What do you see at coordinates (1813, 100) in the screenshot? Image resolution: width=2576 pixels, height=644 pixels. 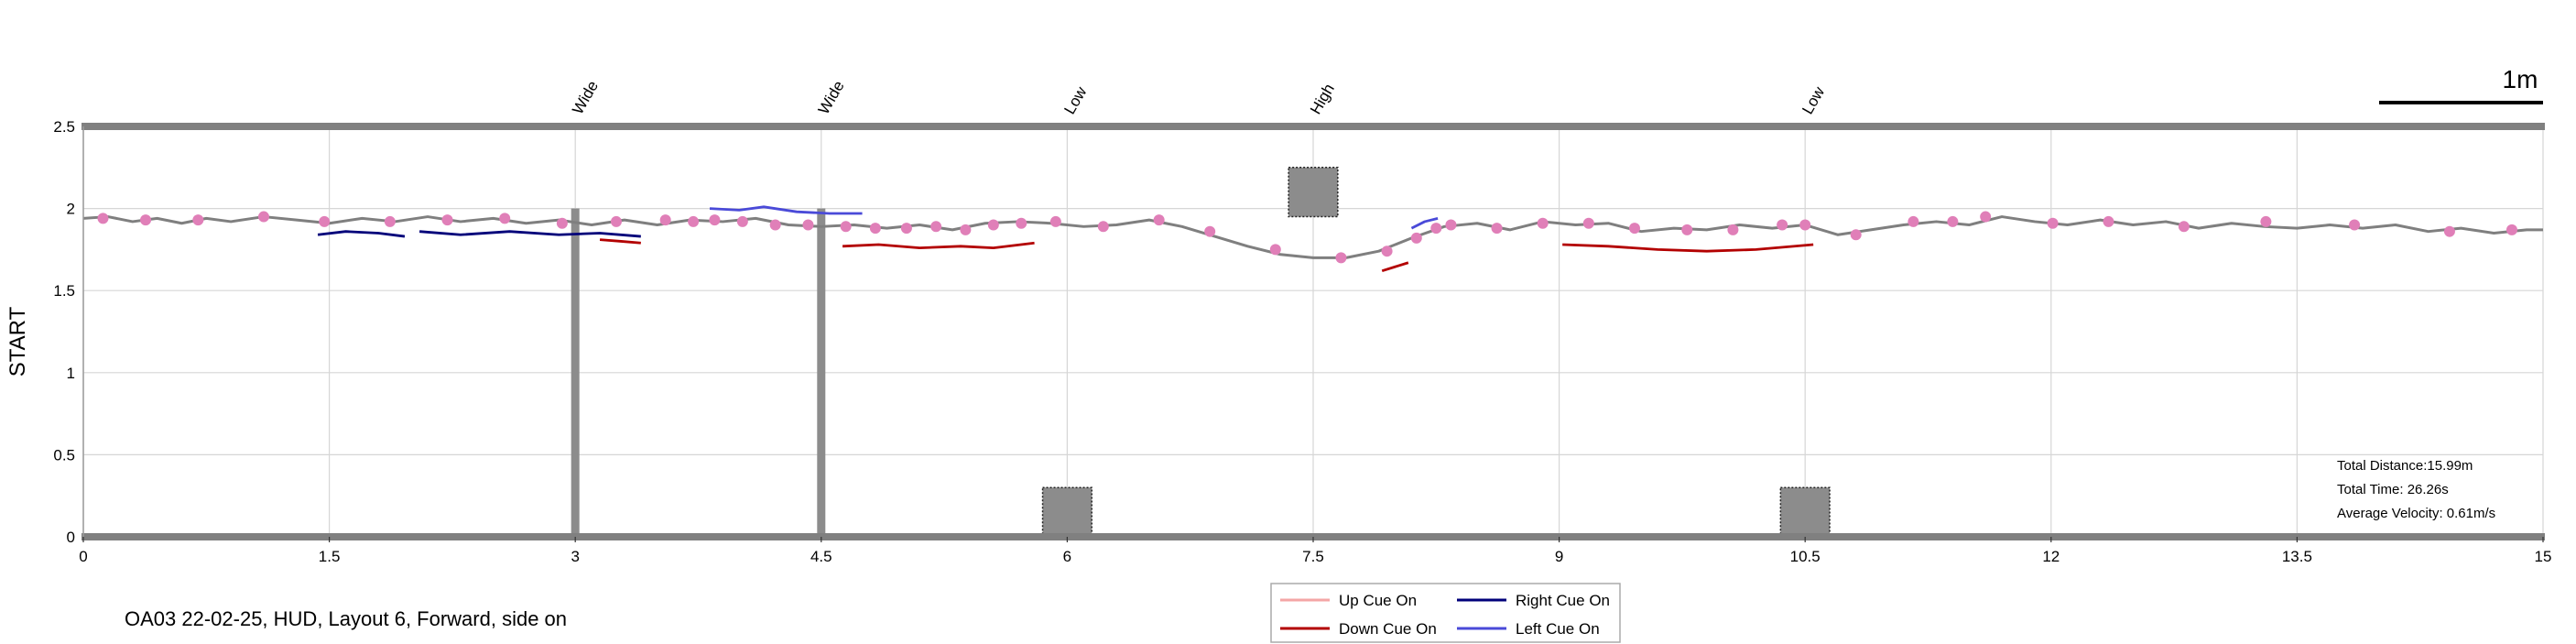 I see `obstacle-label-4: Low` at bounding box center [1813, 100].